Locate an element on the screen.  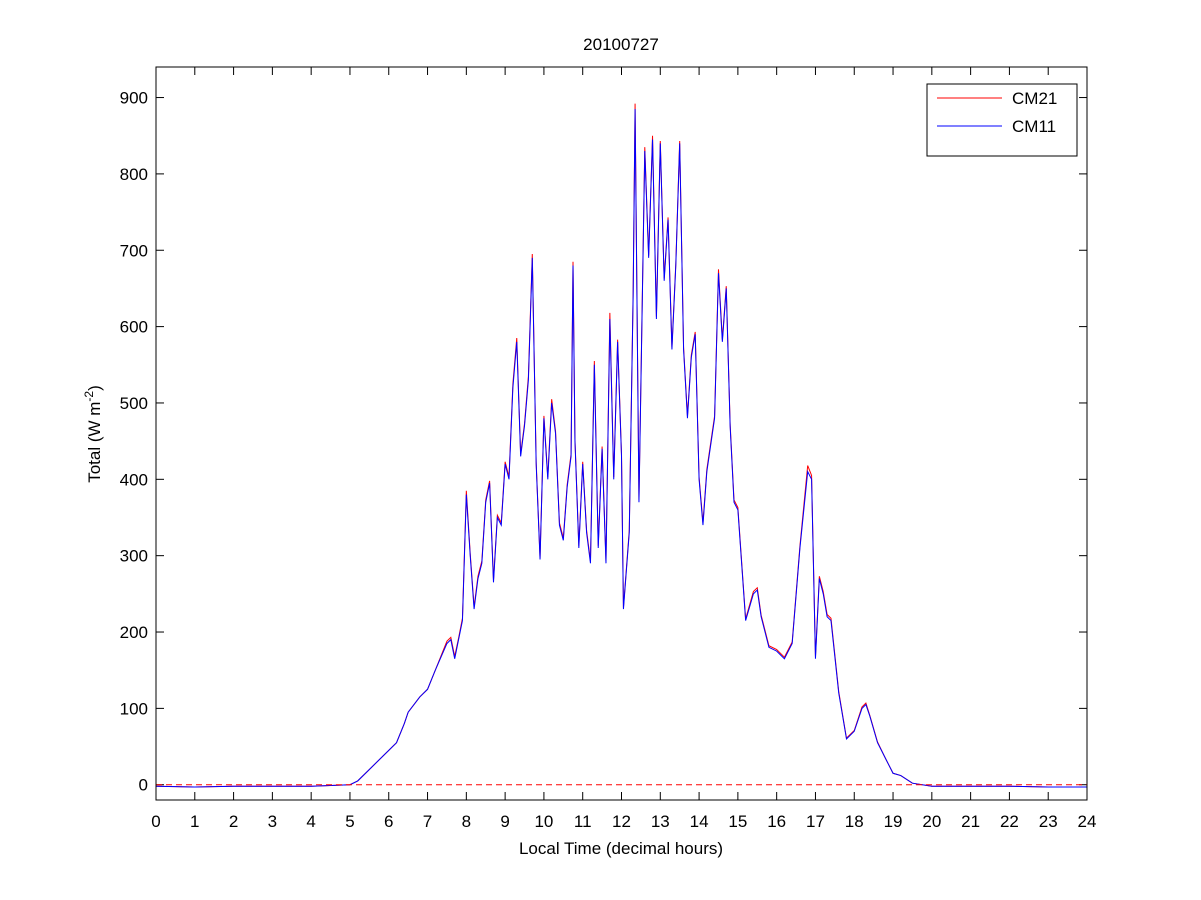
x-tick-label: 18 is located at coordinates (854, 821).